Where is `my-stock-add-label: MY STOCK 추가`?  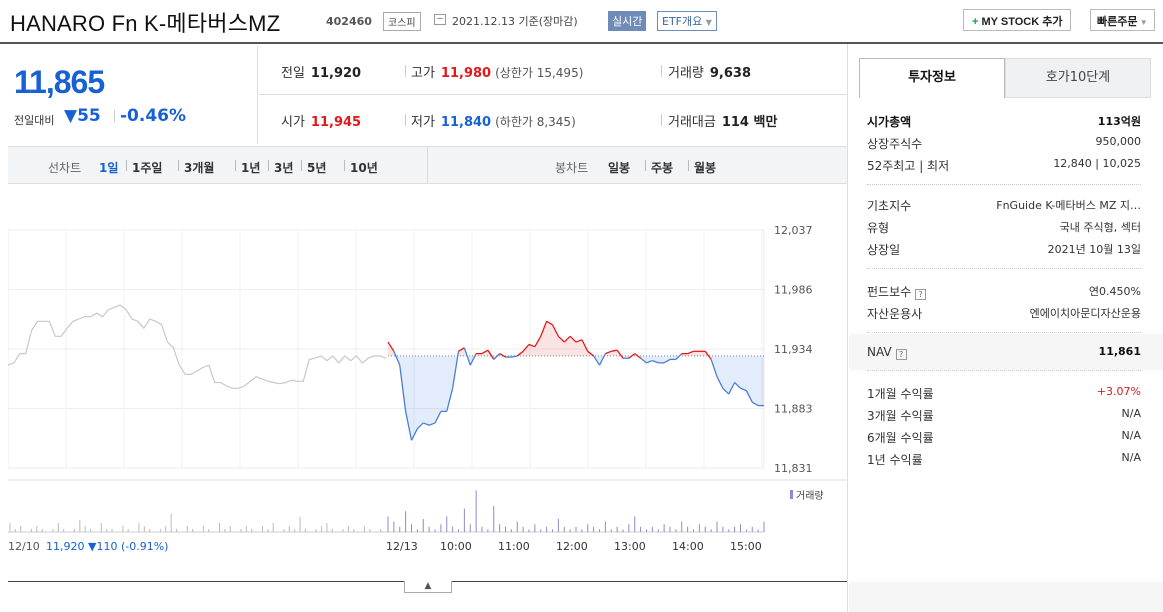 my-stock-add-label: MY STOCK 추가 is located at coordinates (1022, 22).